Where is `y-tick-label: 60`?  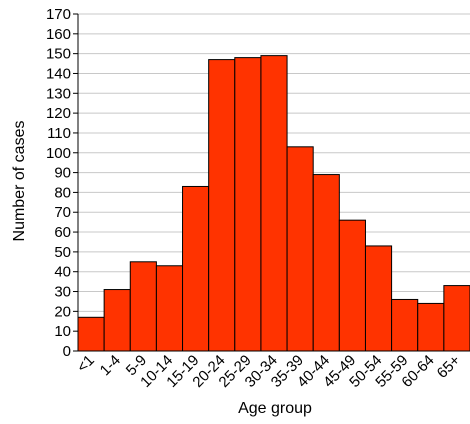
y-tick-label: 60 is located at coordinates (62, 232).